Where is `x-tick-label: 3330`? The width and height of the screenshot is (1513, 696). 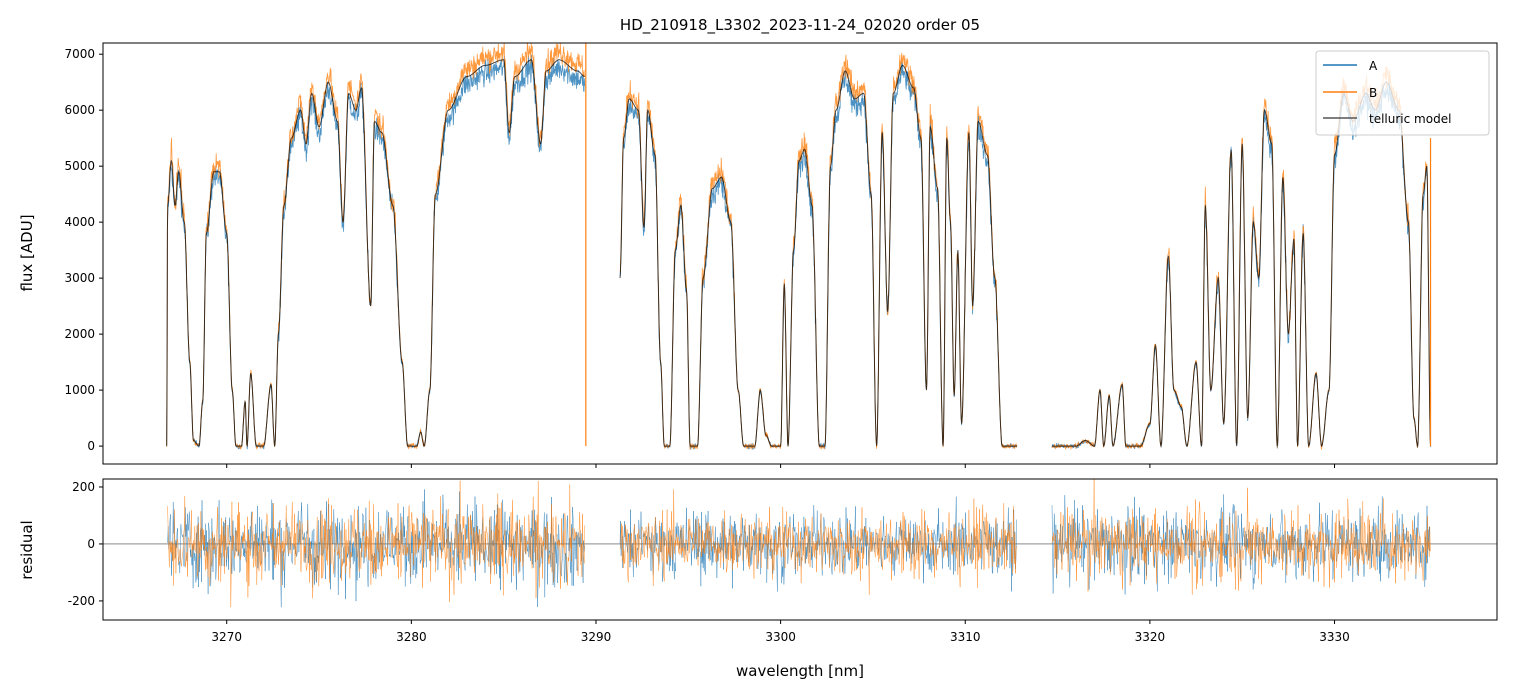 x-tick-label: 3330 is located at coordinates (1334, 637).